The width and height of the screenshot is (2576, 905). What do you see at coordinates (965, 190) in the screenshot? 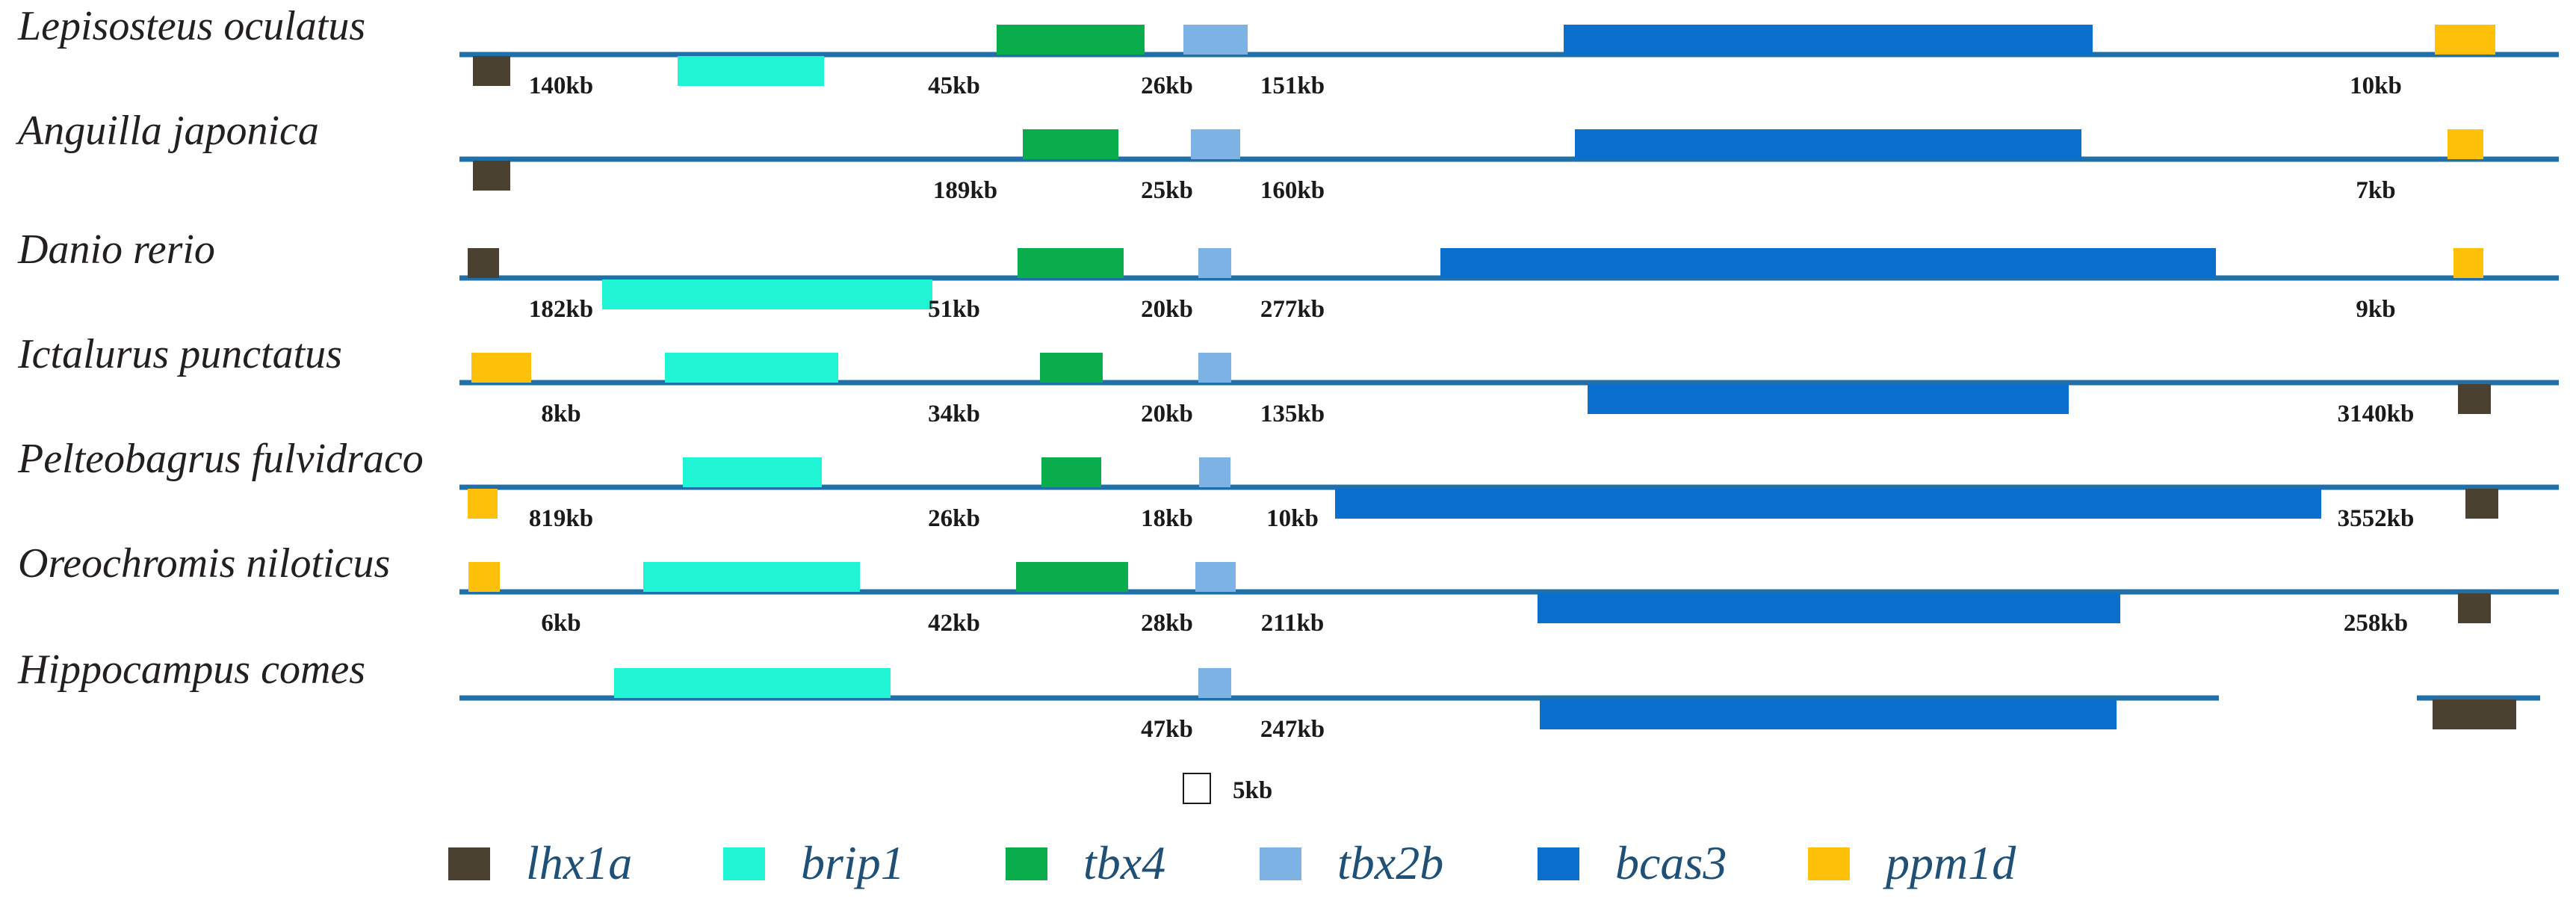
I see `distance-label: 189kb` at bounding box center [965, 190].